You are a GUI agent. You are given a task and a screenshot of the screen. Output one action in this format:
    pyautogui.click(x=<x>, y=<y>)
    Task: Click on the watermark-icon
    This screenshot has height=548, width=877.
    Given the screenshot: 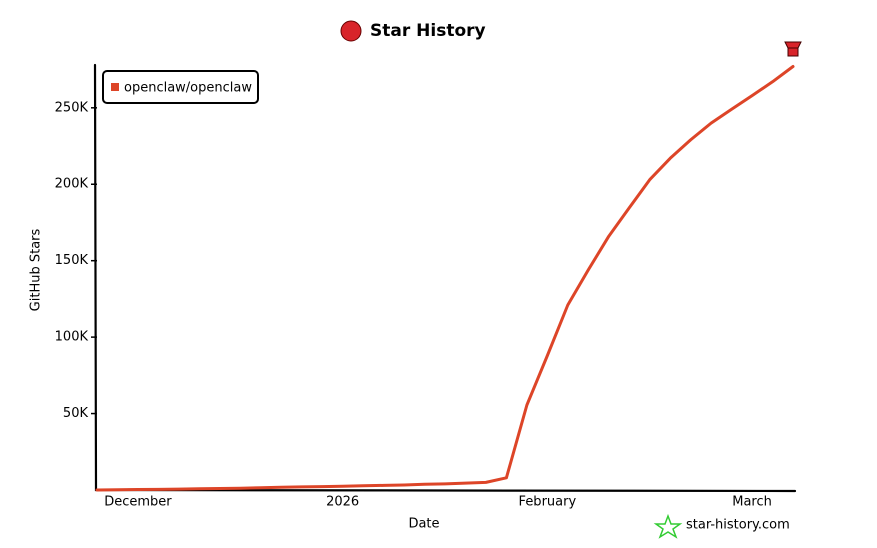 What is the action you would take?
    pyautogui.click(x=668, y=526)
    